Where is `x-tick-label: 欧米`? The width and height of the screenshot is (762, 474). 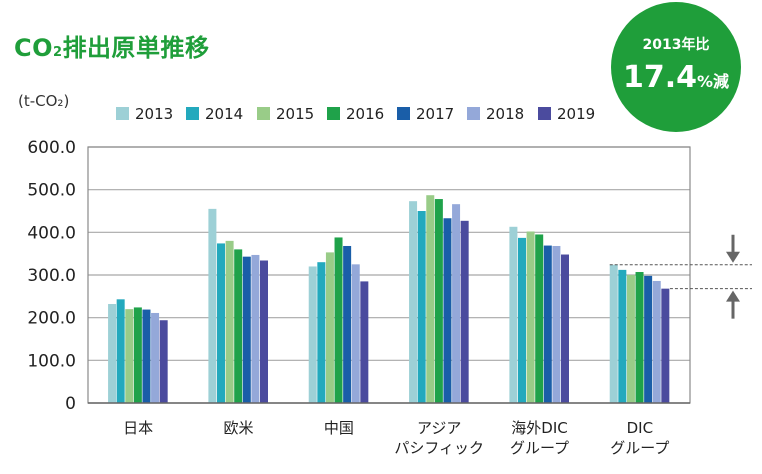
x-tick-label: 欧米 is located at coordinates (238, 428).